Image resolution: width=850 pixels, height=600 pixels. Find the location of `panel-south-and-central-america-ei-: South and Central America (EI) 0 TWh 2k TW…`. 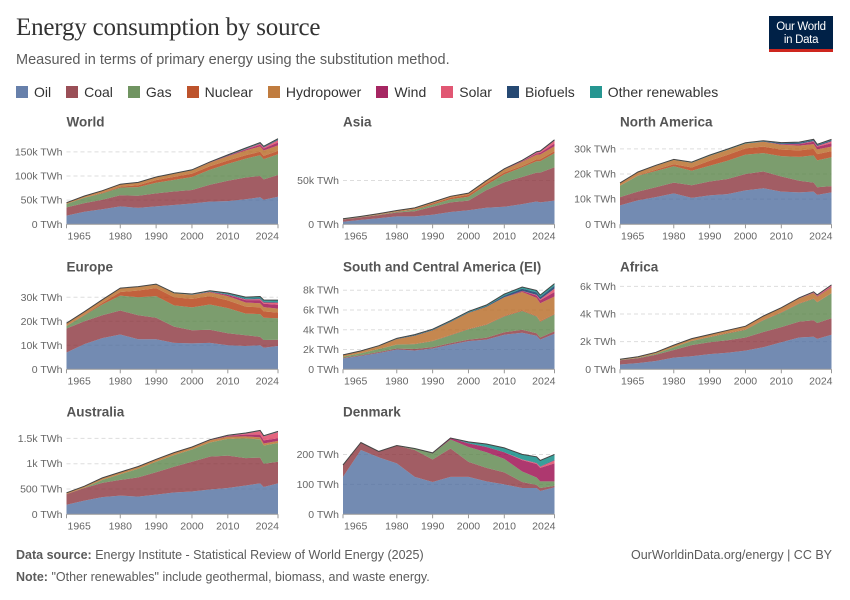

panel-south-and-central-america-ei-: South and Central America (EI) 0 TWh 2k TW… is located at coordinates (429, 323).